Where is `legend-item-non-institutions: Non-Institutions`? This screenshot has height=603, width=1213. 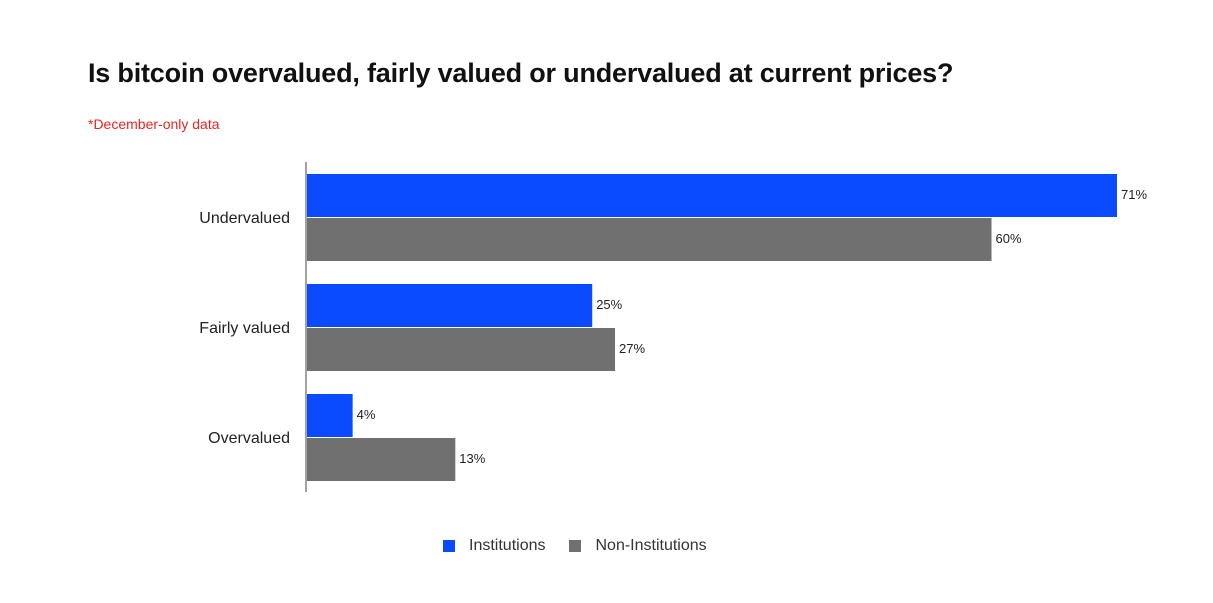
legend-item-non-institutions: Non-Institutions is located at coordinates (638, 546).